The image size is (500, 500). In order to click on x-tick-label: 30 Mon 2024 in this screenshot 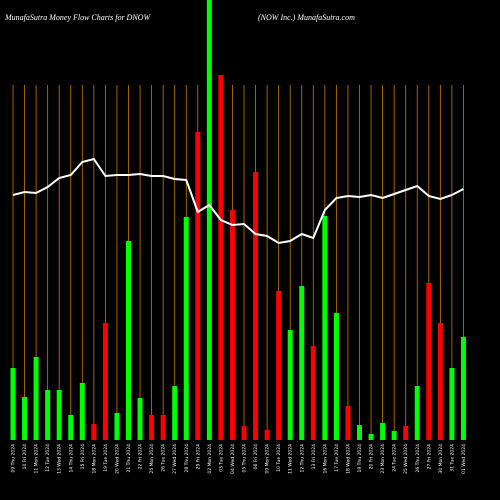, I will do `click(441, 459)`.